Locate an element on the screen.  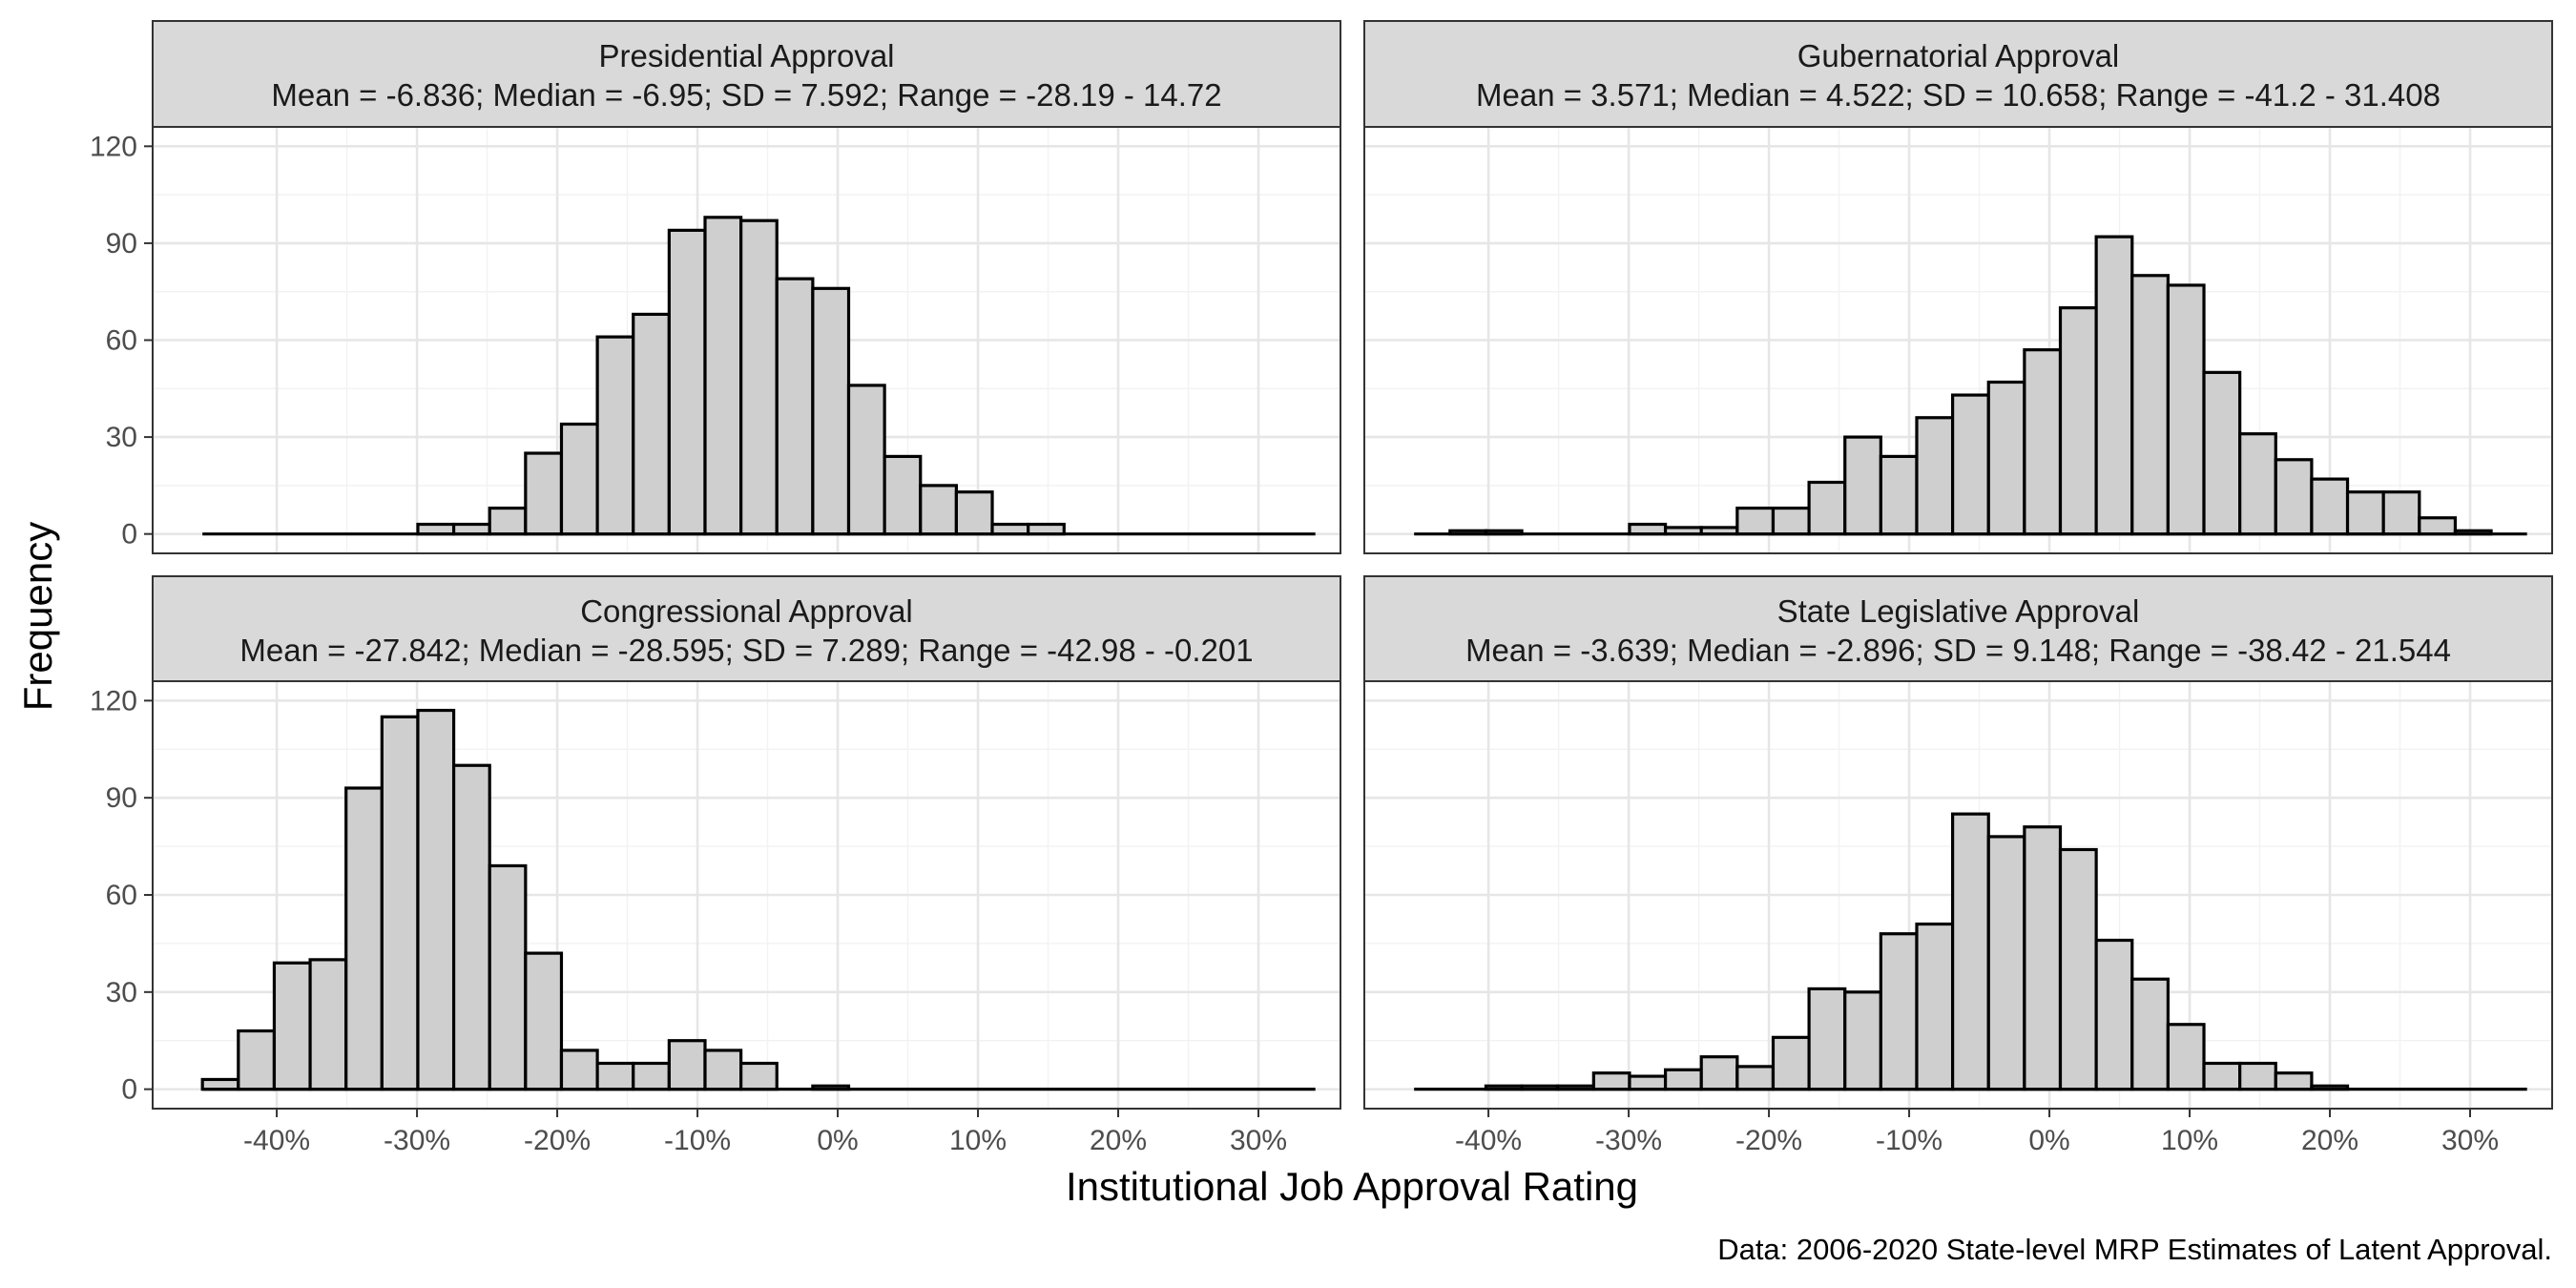
panel-3-y-tick-label: 60 is located at coordinates (121, 895).